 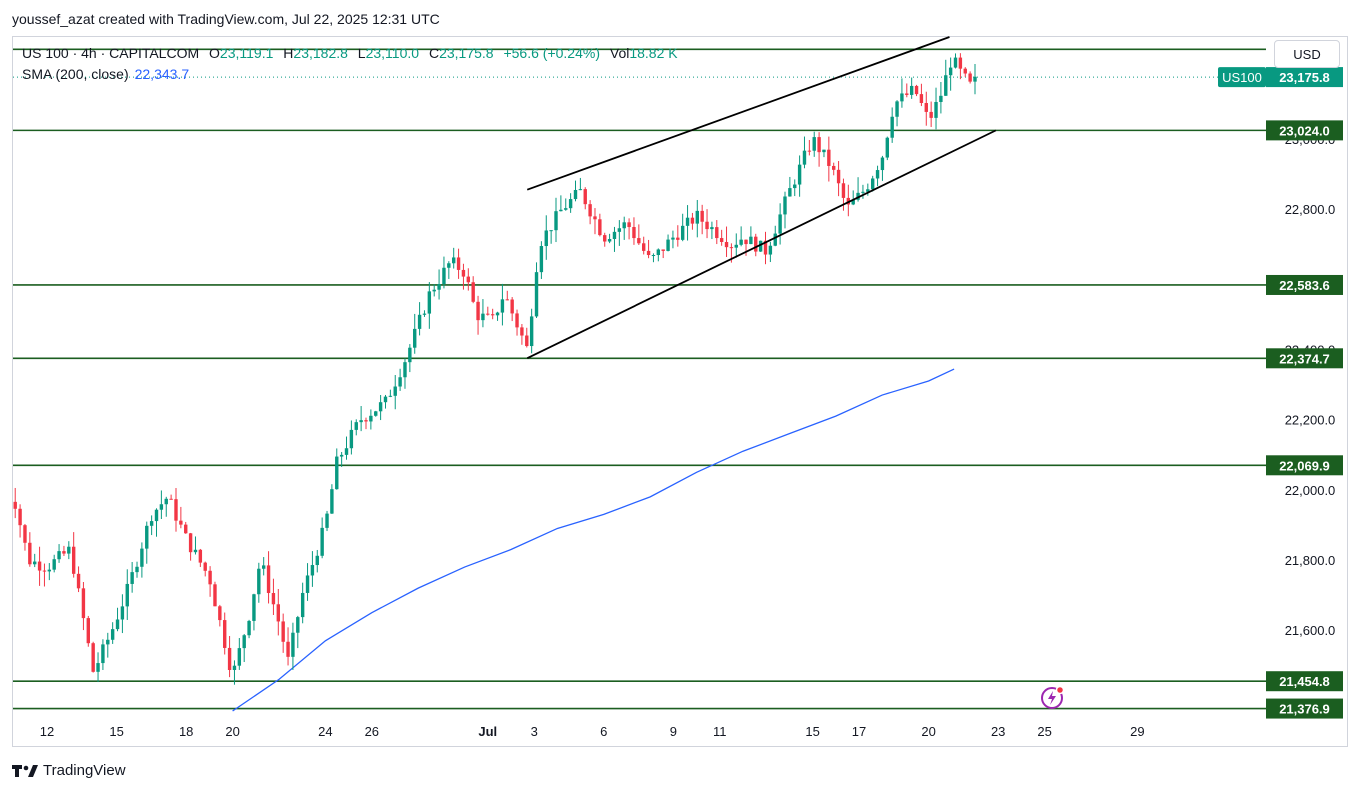 What do you see at coordinates (111, 53) in the screenshot?
I see `legend-symbol: US 100 · 4h · CAPITALCOM` at bounding box center [111, 53].